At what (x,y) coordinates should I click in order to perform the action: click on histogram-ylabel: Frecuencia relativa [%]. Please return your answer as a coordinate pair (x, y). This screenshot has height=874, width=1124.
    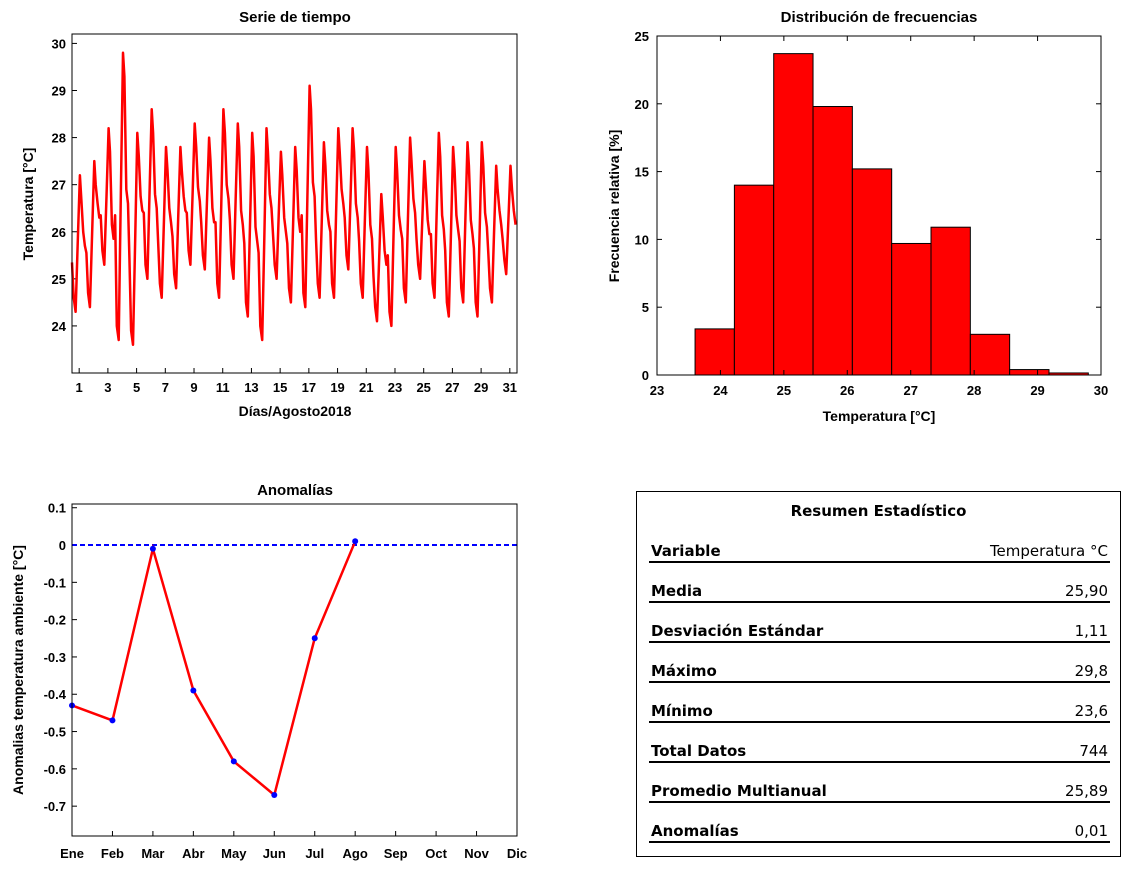
    Looking at the image, I should click on (614, 206).